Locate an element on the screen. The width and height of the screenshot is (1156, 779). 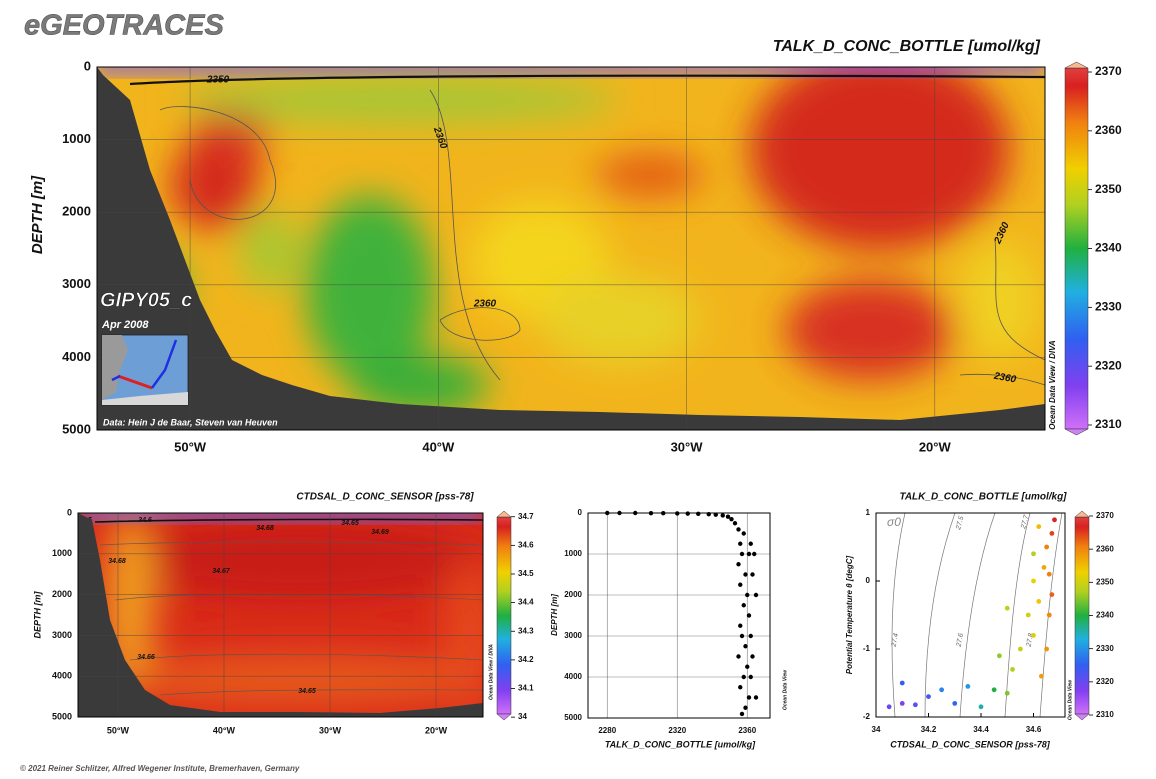
isopycnal-label: 27.5 is located at coordinates (960, 524).